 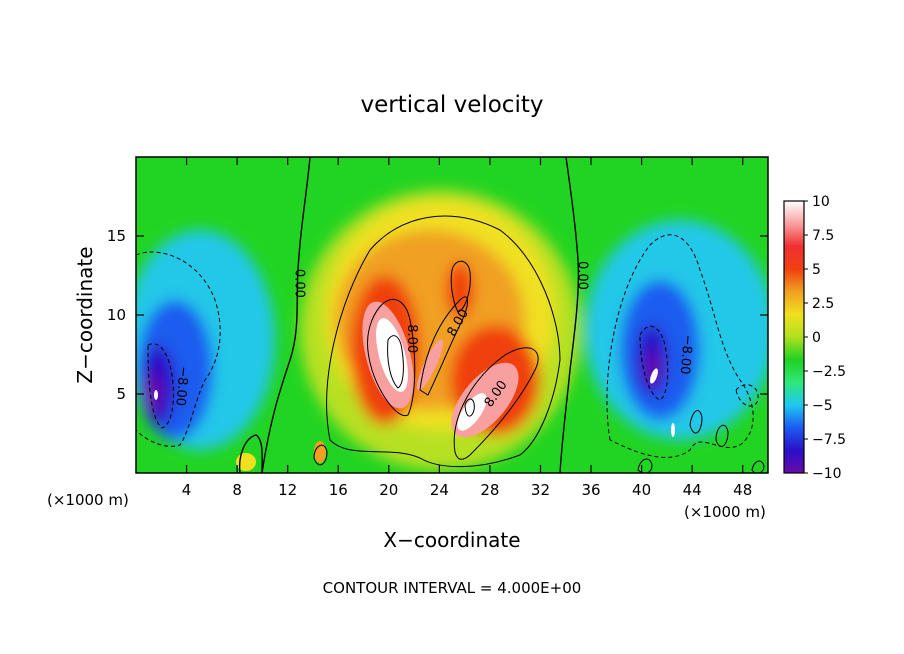 I want to click on contour-core-left, so click(x=395, y=362).